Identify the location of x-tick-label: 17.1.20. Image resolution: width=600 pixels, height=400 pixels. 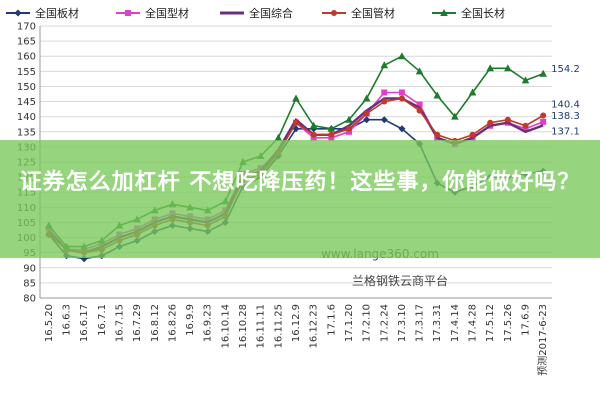
(349, 323).